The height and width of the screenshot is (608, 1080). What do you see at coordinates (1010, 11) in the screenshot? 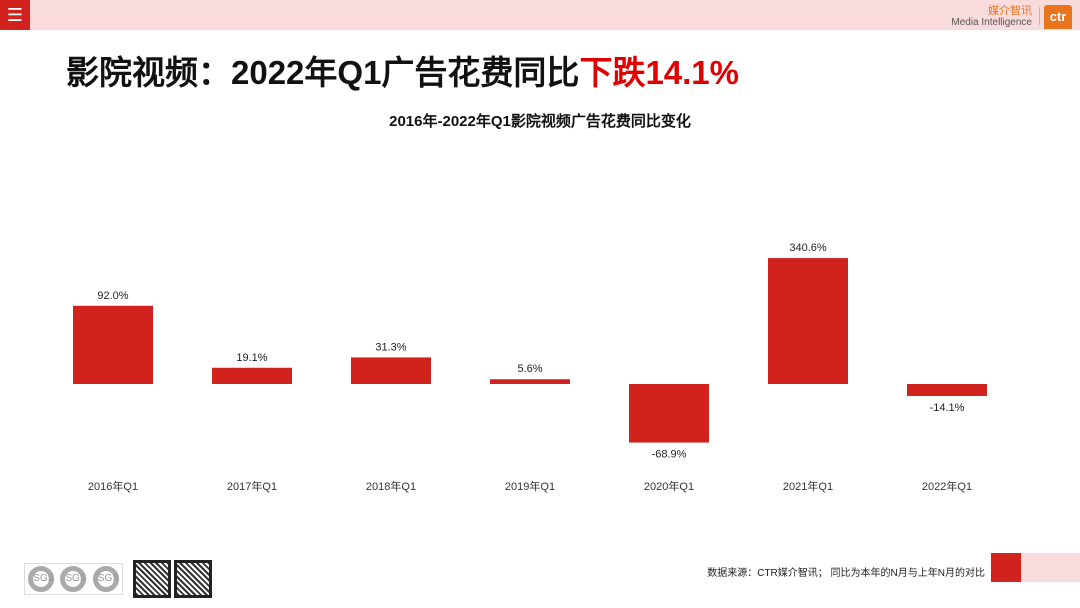
I see `brand-cn: 媒介智讯` at bounding box center [1010, 11].